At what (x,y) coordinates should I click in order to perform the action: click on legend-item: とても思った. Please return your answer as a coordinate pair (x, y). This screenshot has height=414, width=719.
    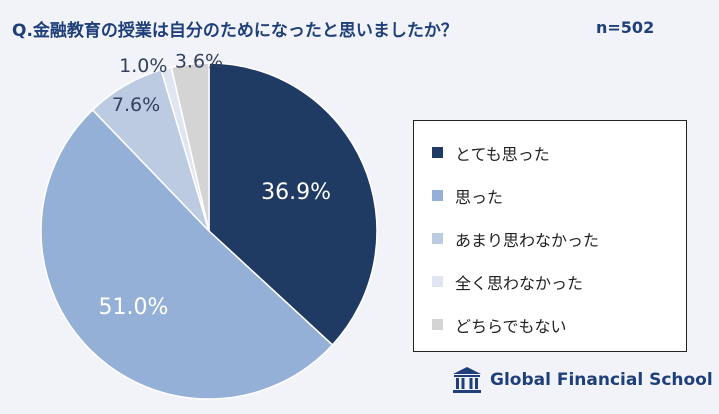
    Looking at the image, I should click on (550, 152).